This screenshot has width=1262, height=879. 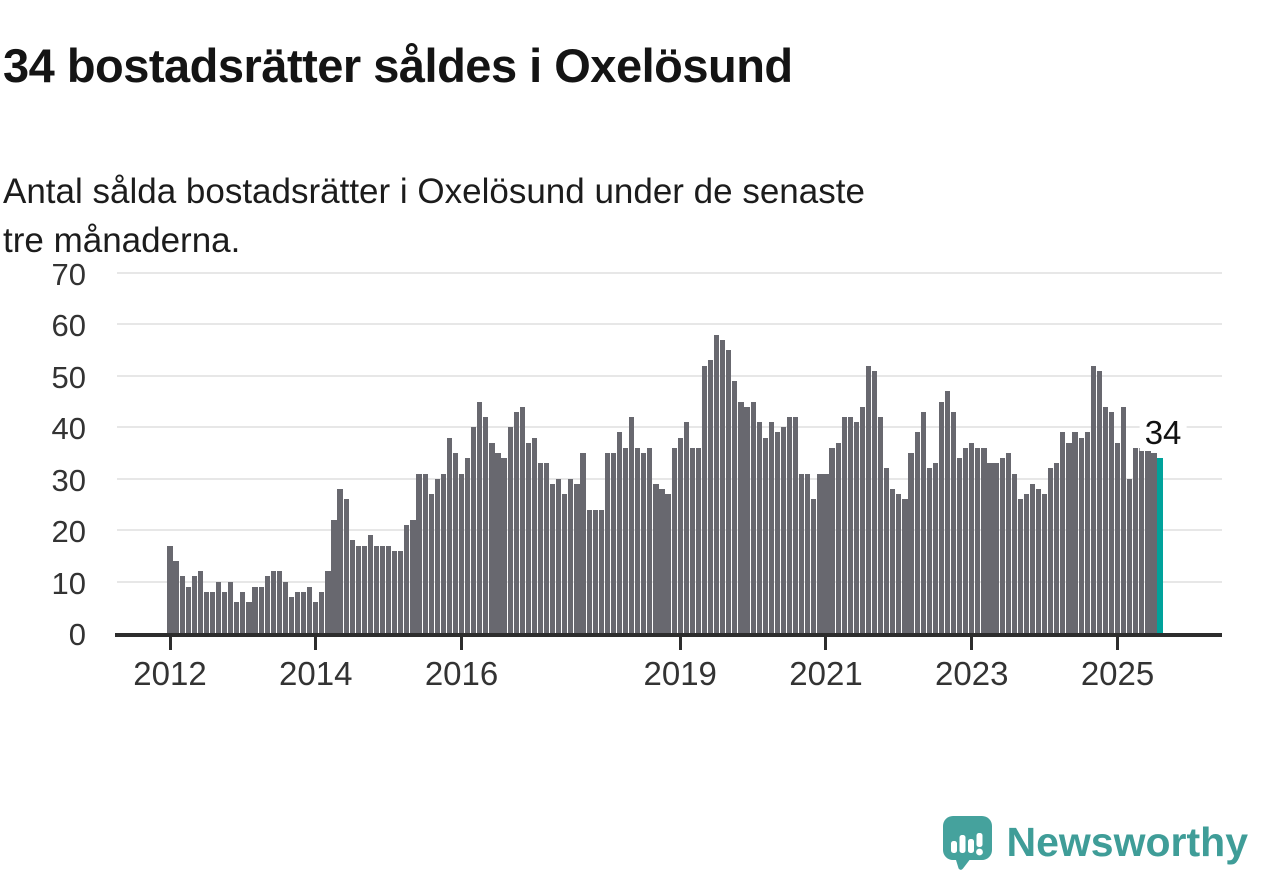 What do you see at coordinates (1160, 545) in the screenshot?
I see `highlight-bar` at bounding box center [1160, 545].